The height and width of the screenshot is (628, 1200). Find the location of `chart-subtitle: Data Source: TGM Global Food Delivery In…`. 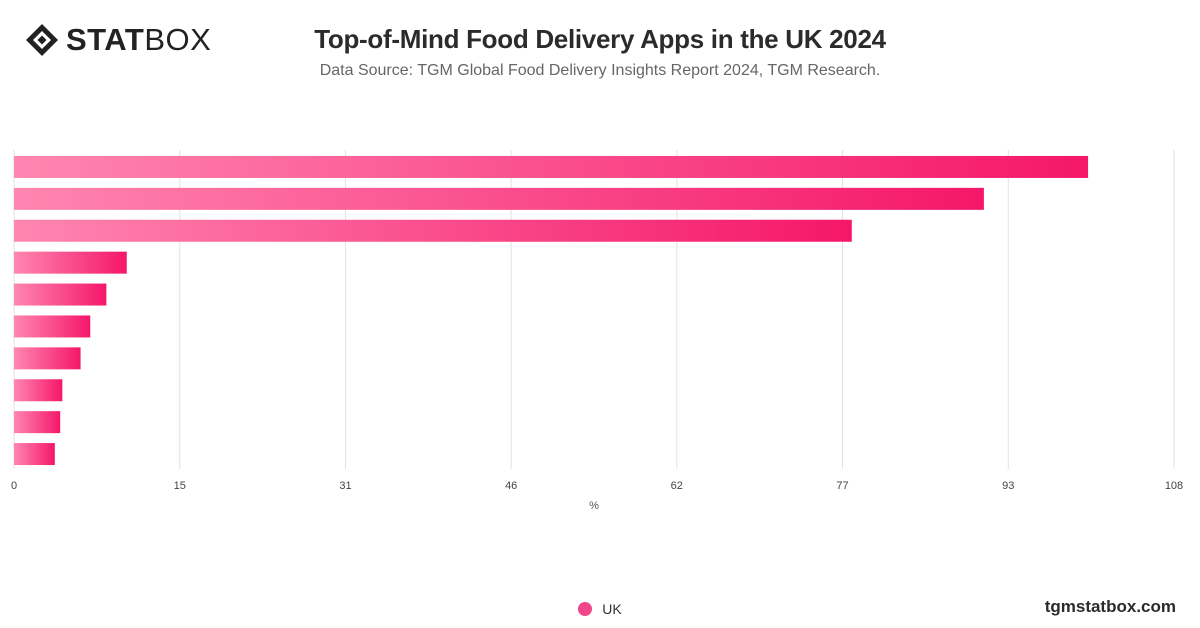

chart-subtitle: Data Source: TGM Global Food Delivery In… is located at coordinates (600, 70).